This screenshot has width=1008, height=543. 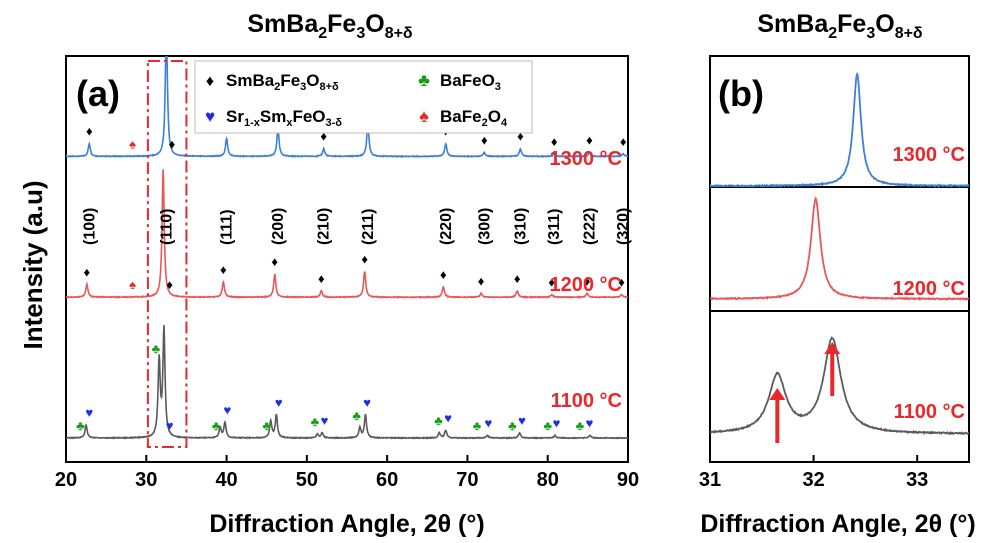 I want to click on x-tick-label: 20, so click(x=66, y=480).